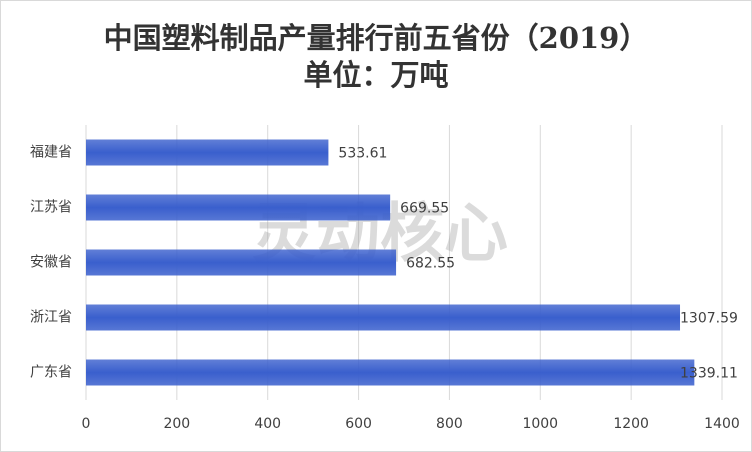 The height and width of the screenshot is (452, 752). What do you see at coordinates (376, 38) in the screenshot?
I see `chart-title: 中国塑料制品产量排行前五省份（2019）` at bounding box center [376, 38].